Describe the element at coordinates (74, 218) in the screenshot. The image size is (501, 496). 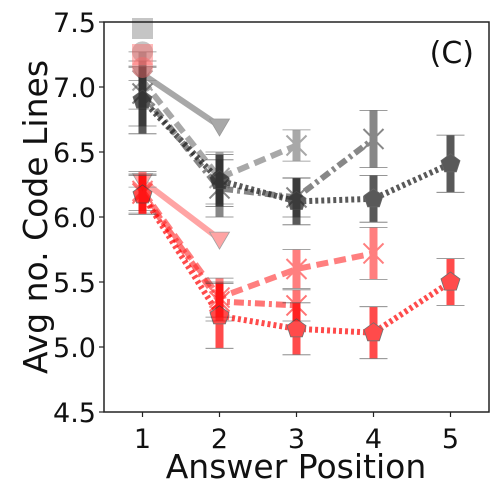
I see `y-tick-label: 6.0` at that location.